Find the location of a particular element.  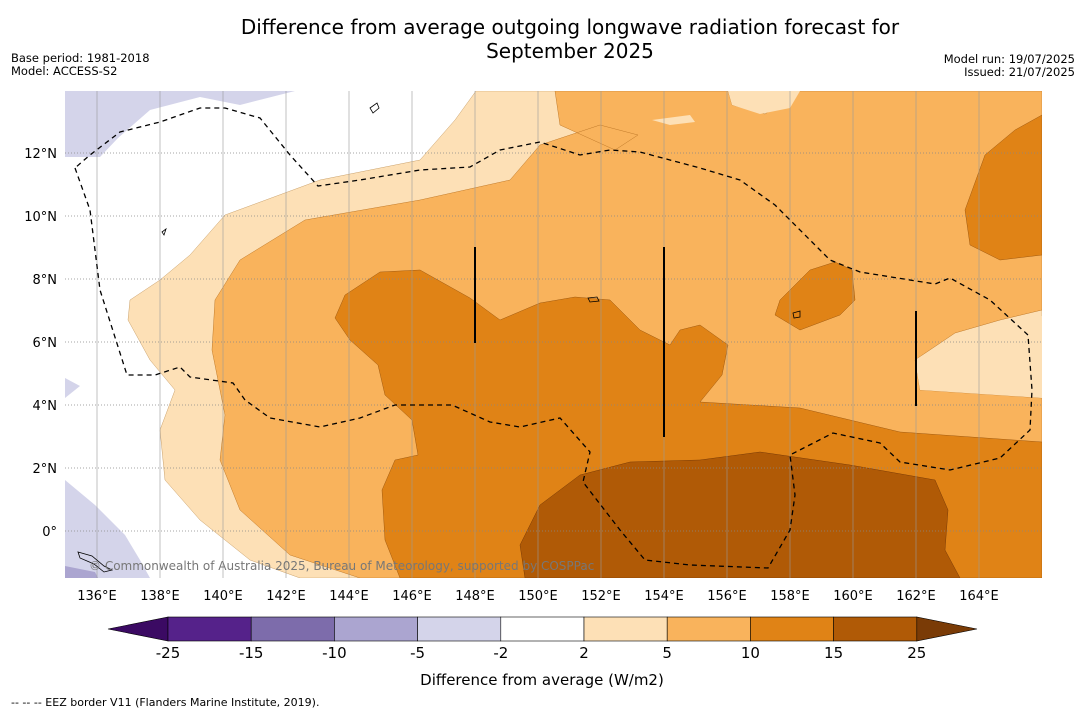

meta-left: Base period: 1981-2018 Model: ACCESS-S2 is located at coordinates (80, 65).